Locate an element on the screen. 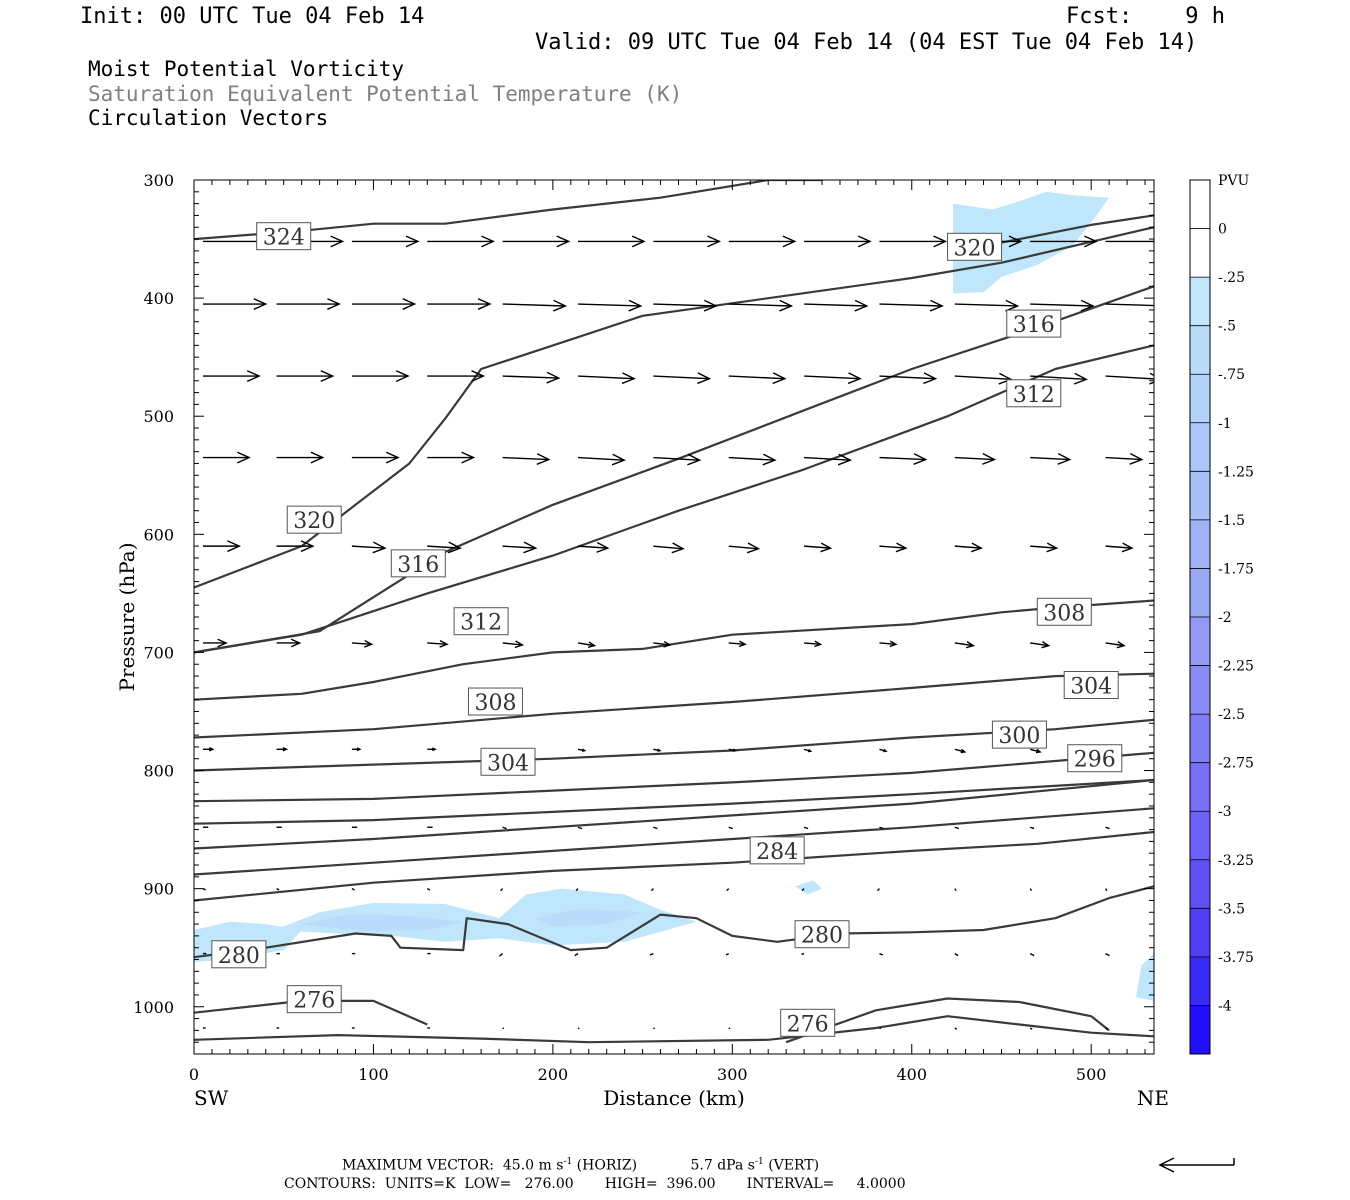  x-tick-label-0: 0 is located at coordinates (194, 1074).